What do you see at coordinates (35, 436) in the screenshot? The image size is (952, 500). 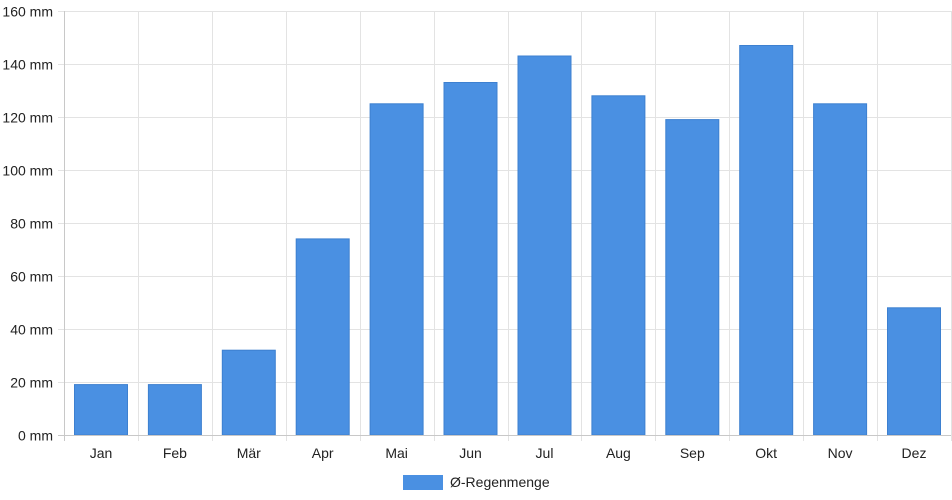 I see `y-tick-label: 0 mm` at bounding box center [35, 436].